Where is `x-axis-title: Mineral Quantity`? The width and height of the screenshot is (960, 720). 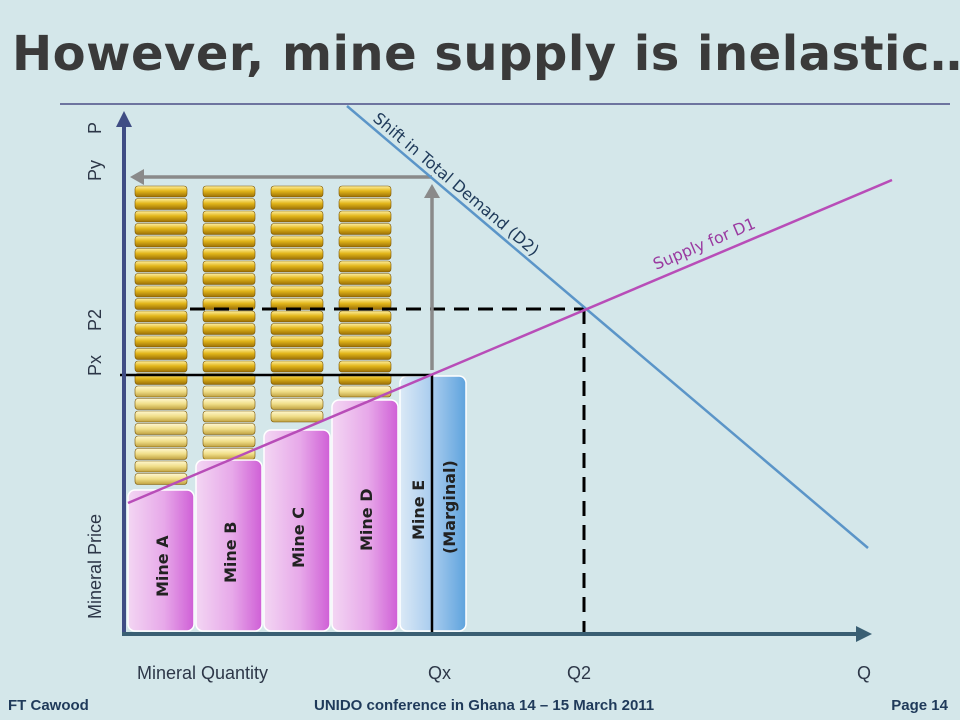 x-axis-title: Mineral Quantity is located at coordinates (202, 673).